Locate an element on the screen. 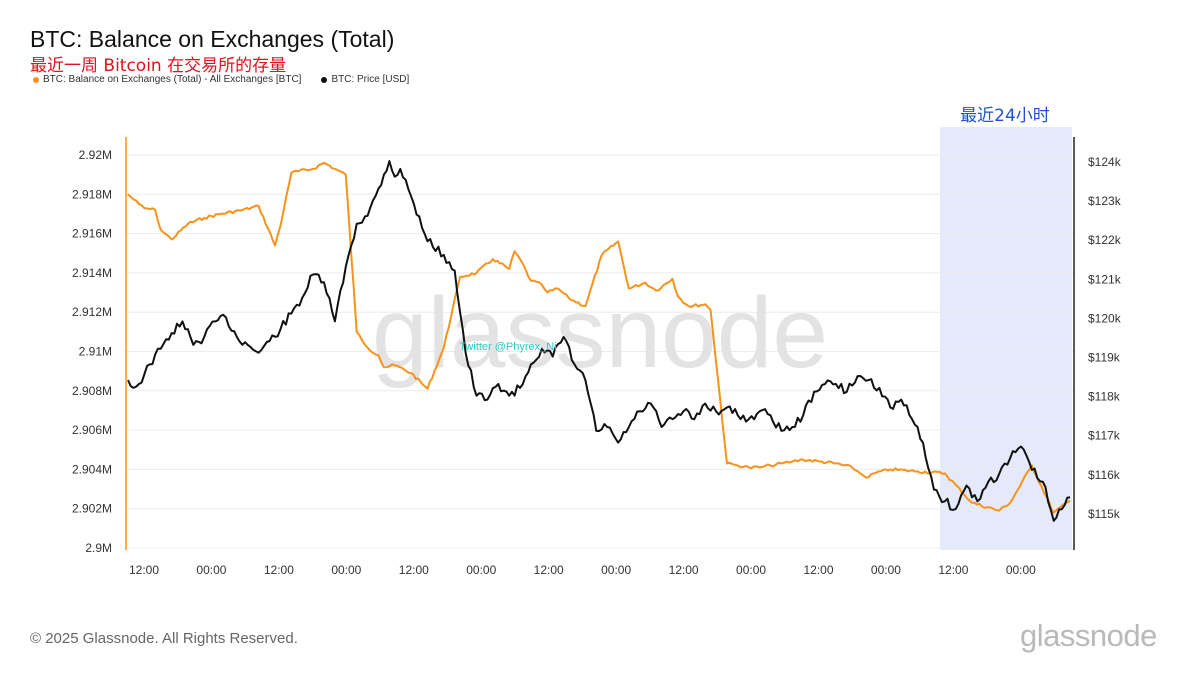  y-right-tick-label: $122k is located at coordinates (1105, 240).